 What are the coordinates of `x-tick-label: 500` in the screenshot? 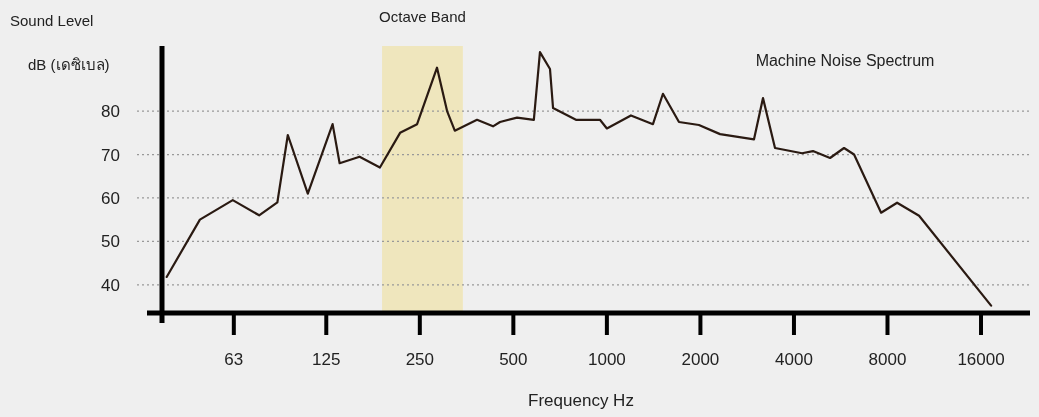 It's located at (513, 359).